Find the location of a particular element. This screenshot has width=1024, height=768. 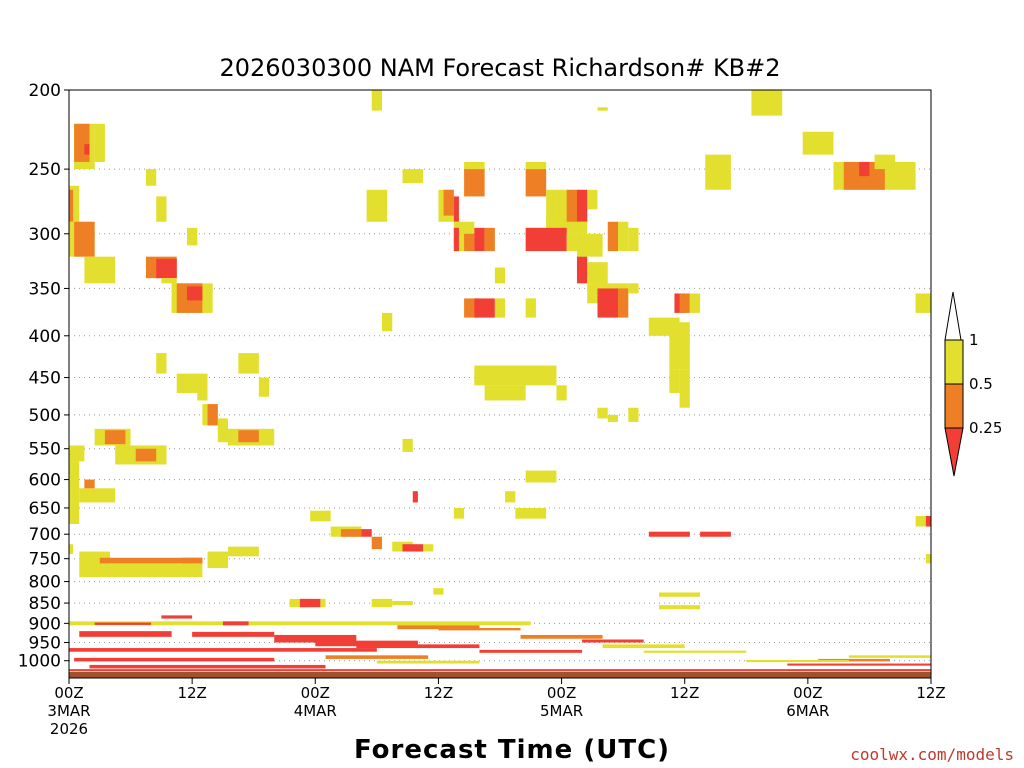

y-tick-label: 550 is located at coordinates (45, 450).